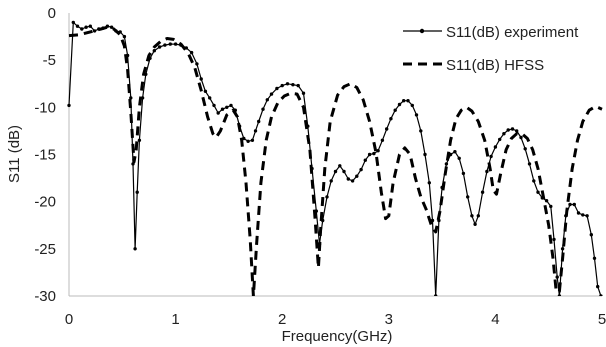 This screenshot has width=606, height=347. What do you see at coordinates (495, 319) in the screenshot?
I see `x-tick-label: 4` at bounding box center [495, 319].